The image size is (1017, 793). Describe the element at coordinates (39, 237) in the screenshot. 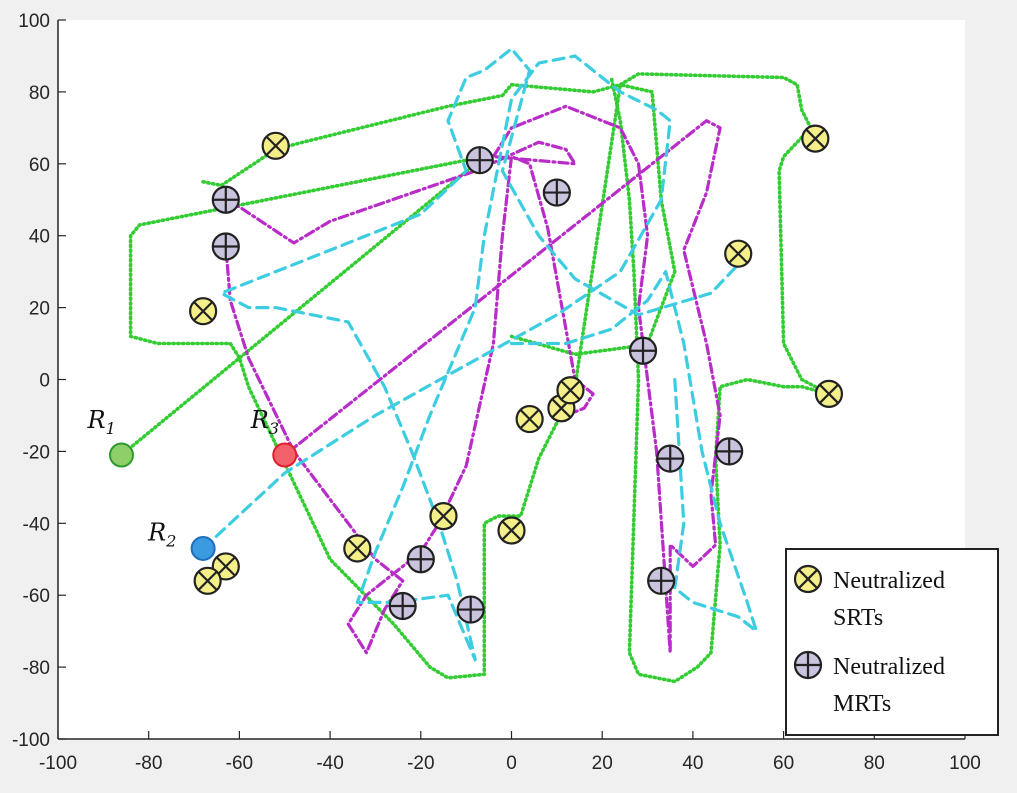

I see `y-tick-label: 40` at that location.